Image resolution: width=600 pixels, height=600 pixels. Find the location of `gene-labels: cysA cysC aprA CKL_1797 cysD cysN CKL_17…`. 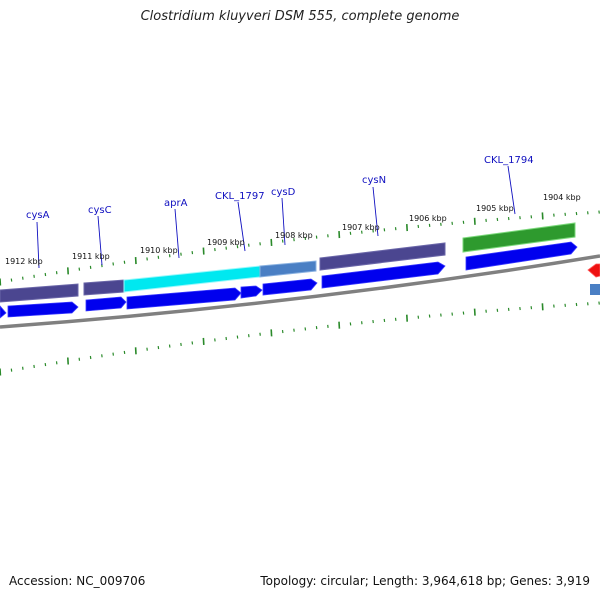

gene-labels: cysA cysC aprA CKL_1797 cysD cysN CKL_17… is located at coordinates (280, 188).